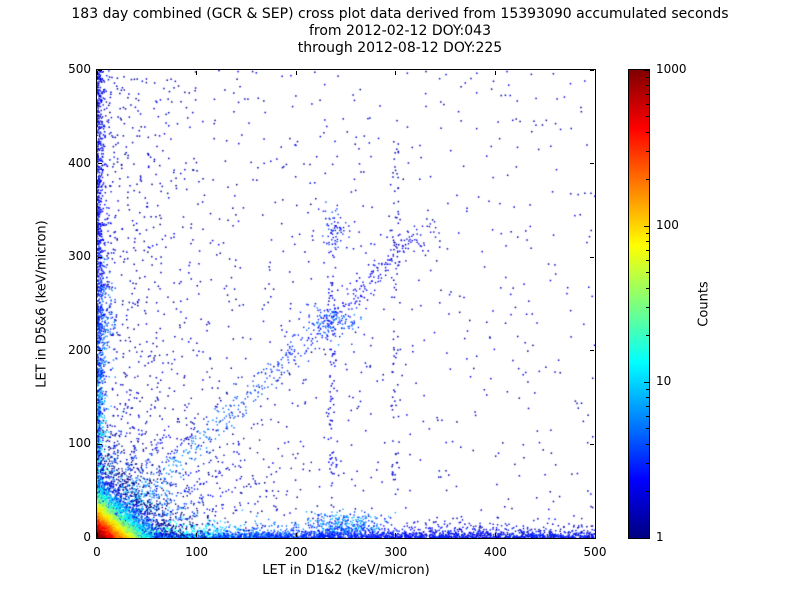  Describe the element at coordinates (667, 225) in the screenshot. I see `colorbar-tick-label: 100` at that location.